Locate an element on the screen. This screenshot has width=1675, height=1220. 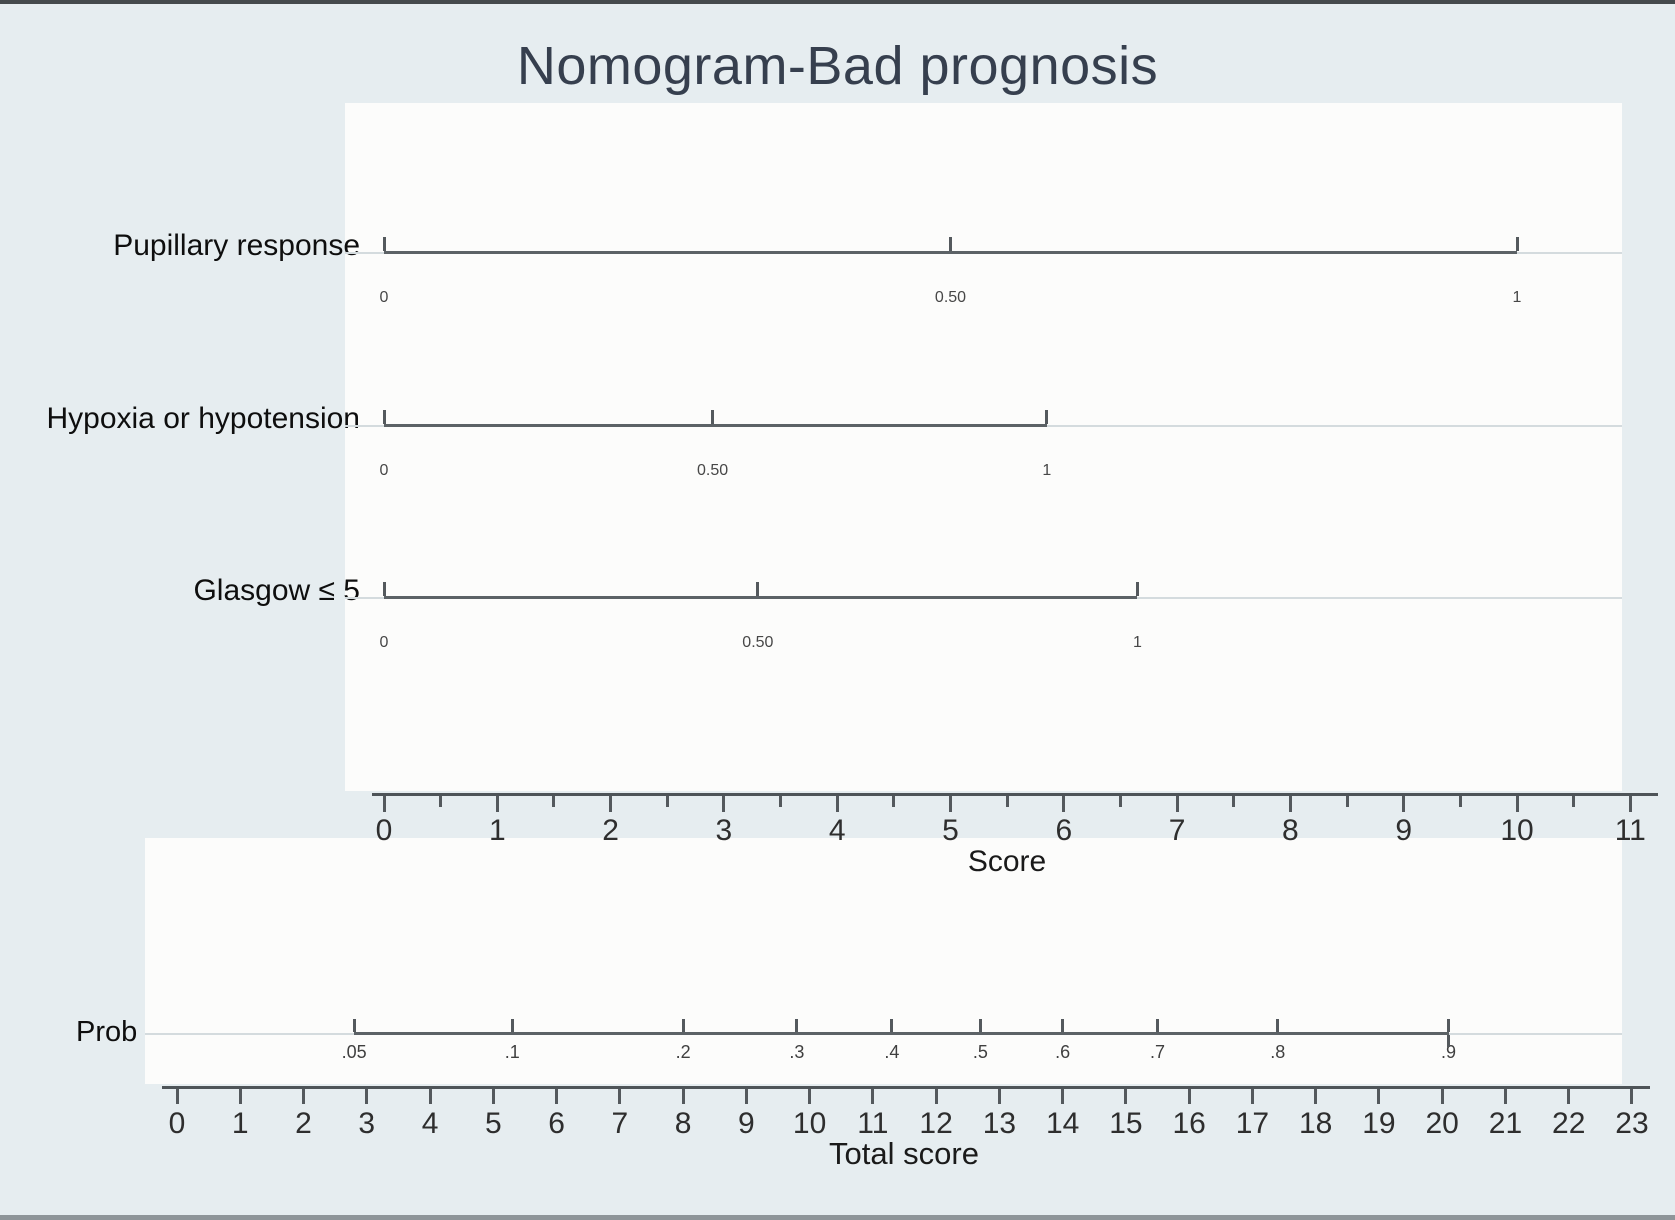
variable-label-hypoxia-or-hypotension: Hypoxia or hypotension is located at coordinates (203, 418).